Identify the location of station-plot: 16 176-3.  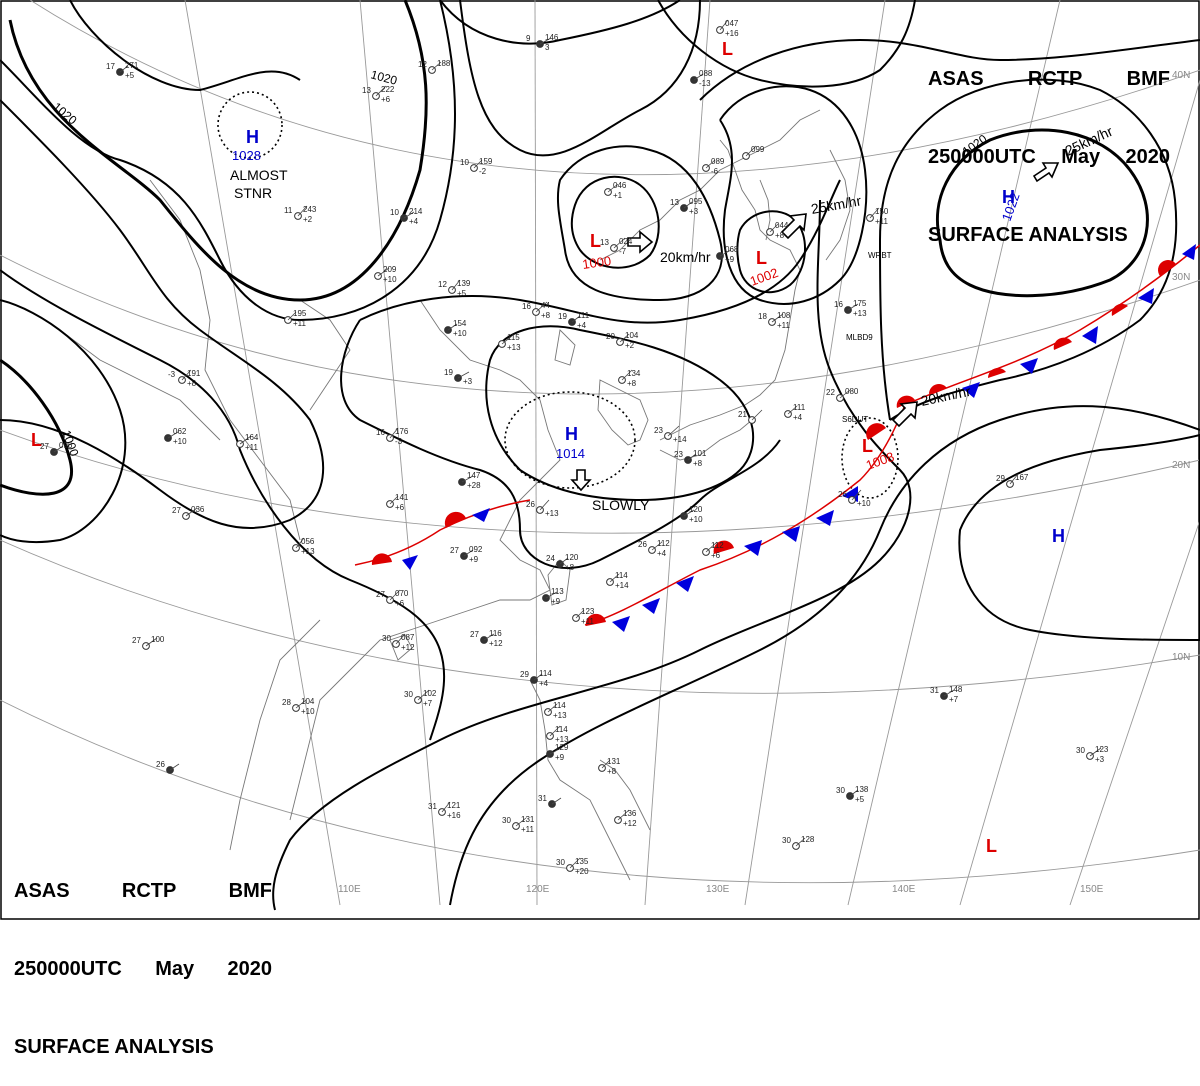
(392, 436).